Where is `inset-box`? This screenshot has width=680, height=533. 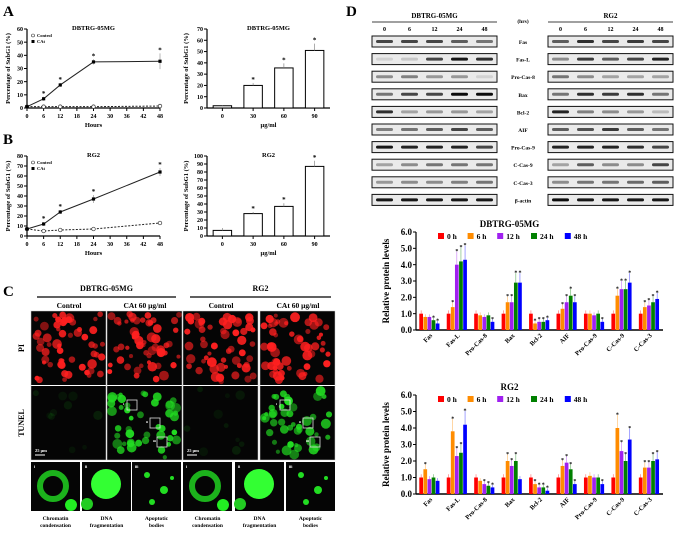 inset-box is located at coordinates (132, 405).